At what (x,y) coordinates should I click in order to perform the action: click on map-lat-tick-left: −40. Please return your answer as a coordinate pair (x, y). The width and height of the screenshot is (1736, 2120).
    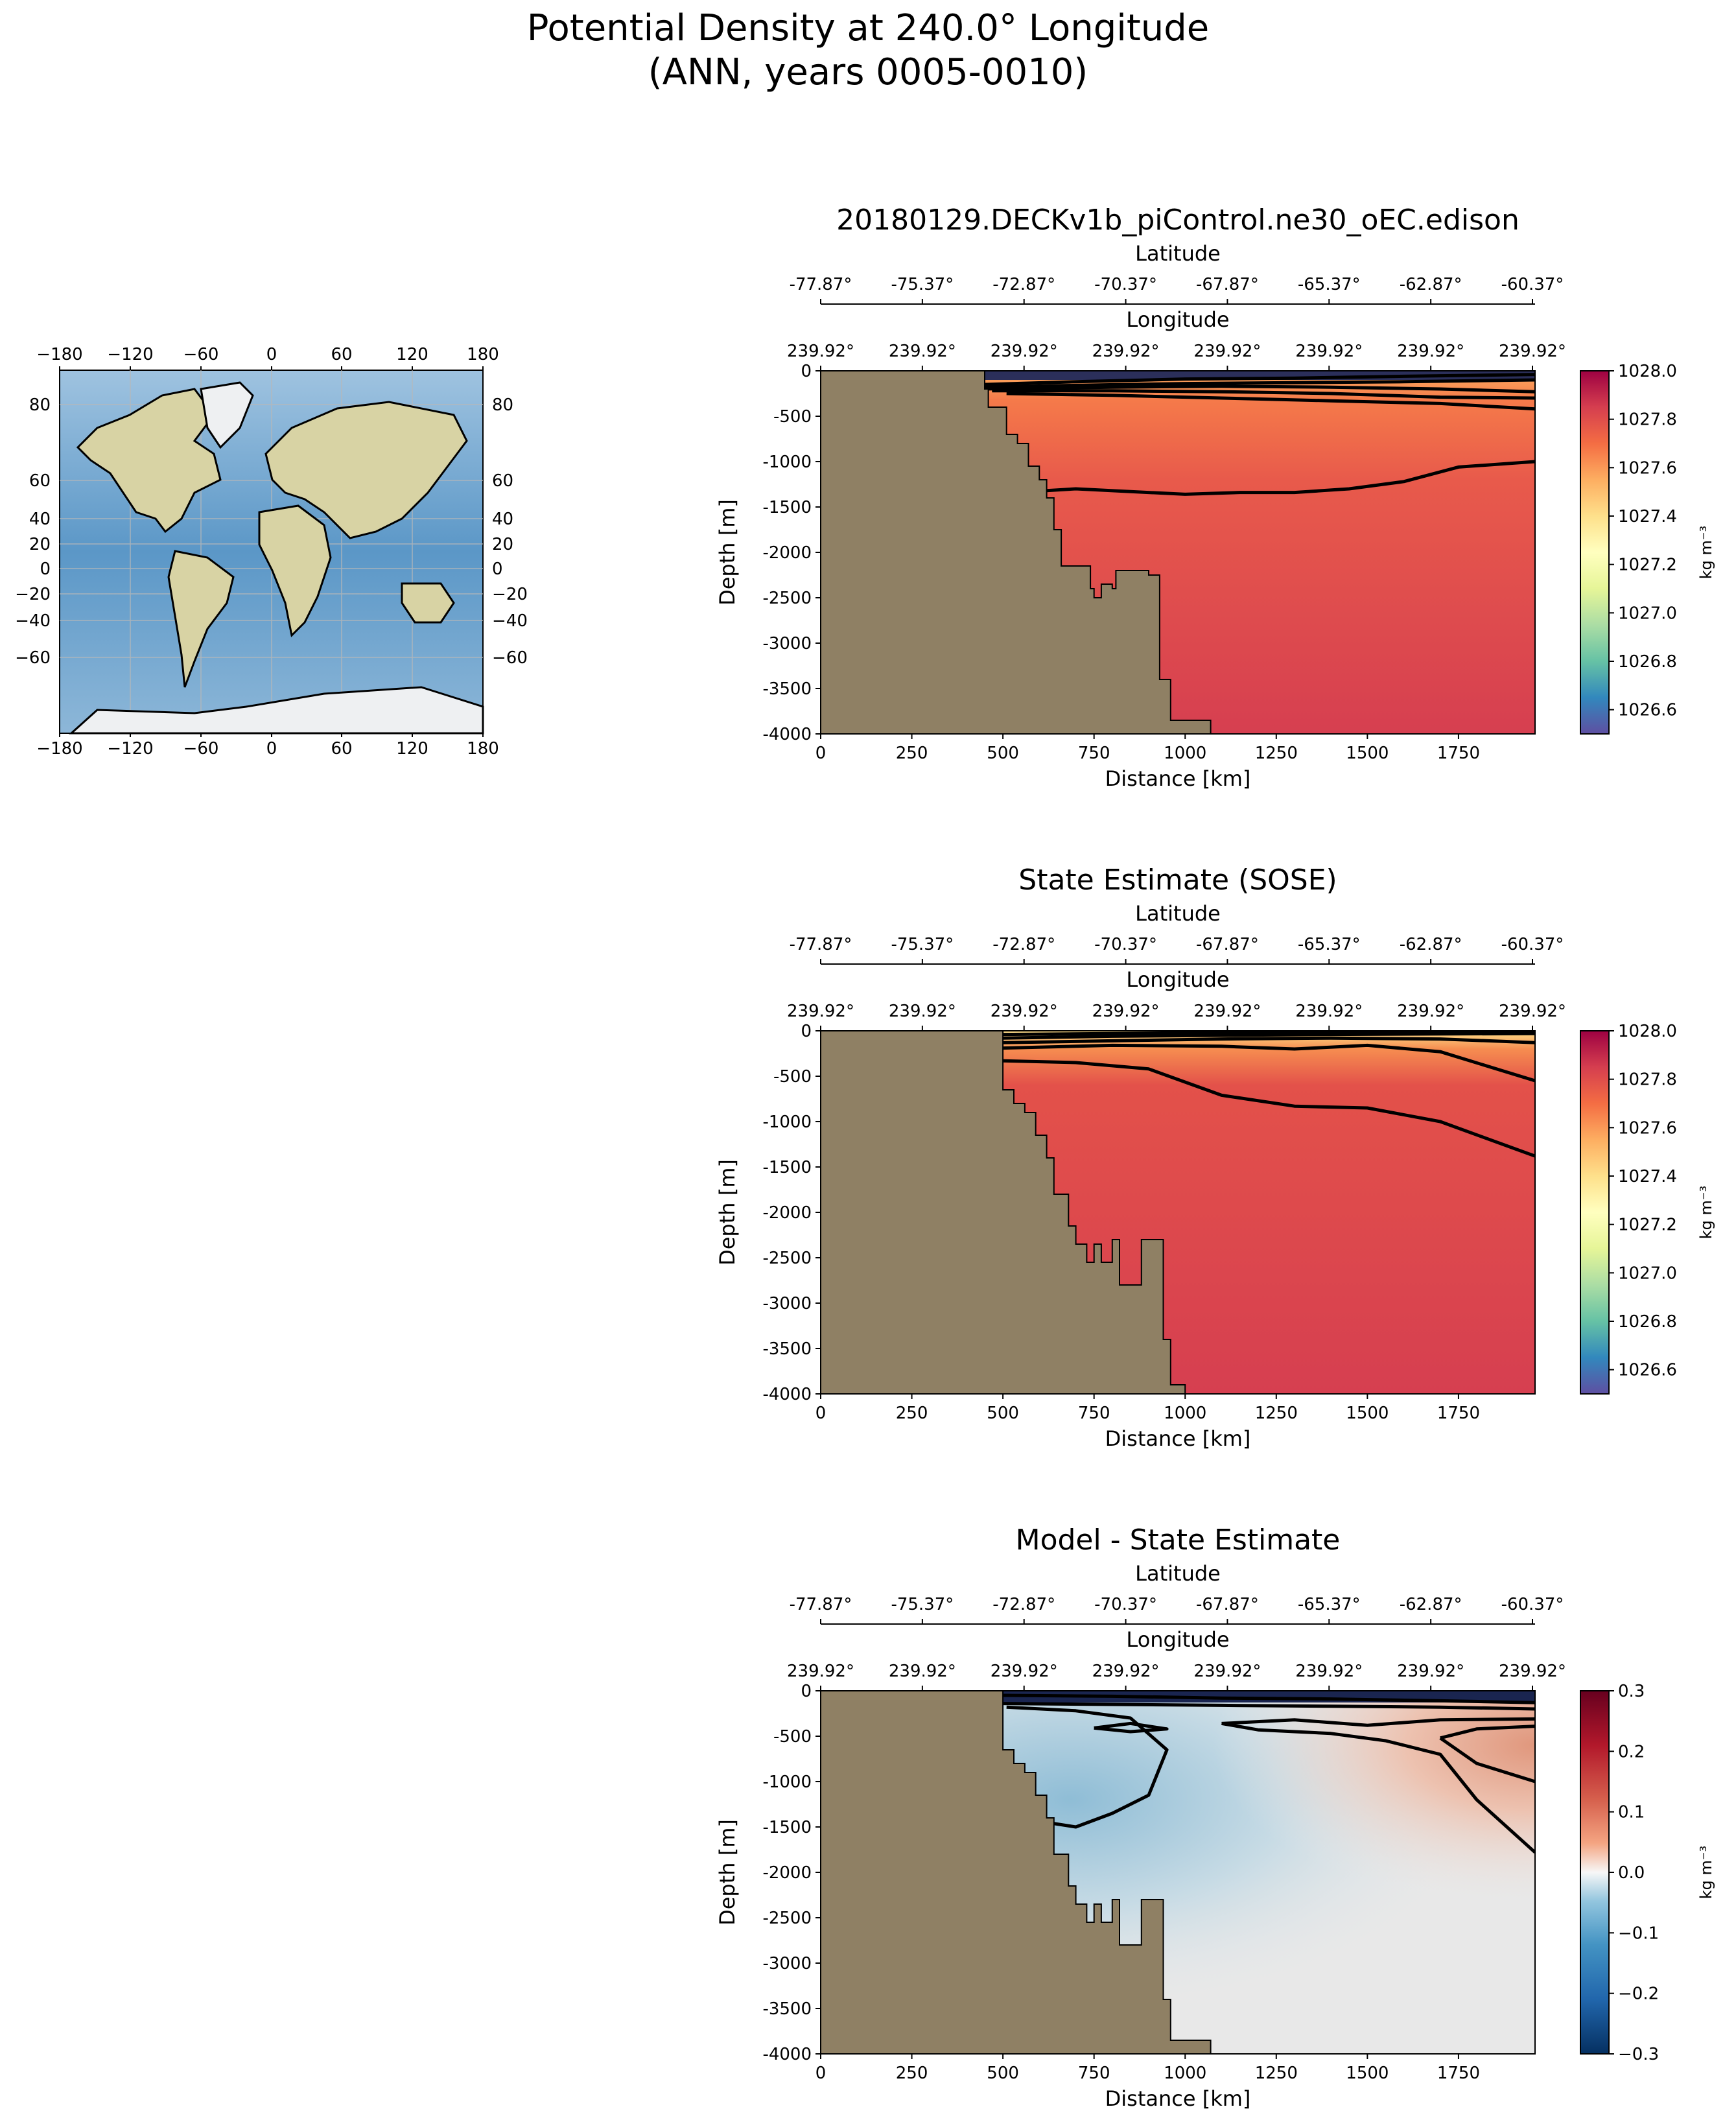
    Looking at the image, I should click on (33, 621).